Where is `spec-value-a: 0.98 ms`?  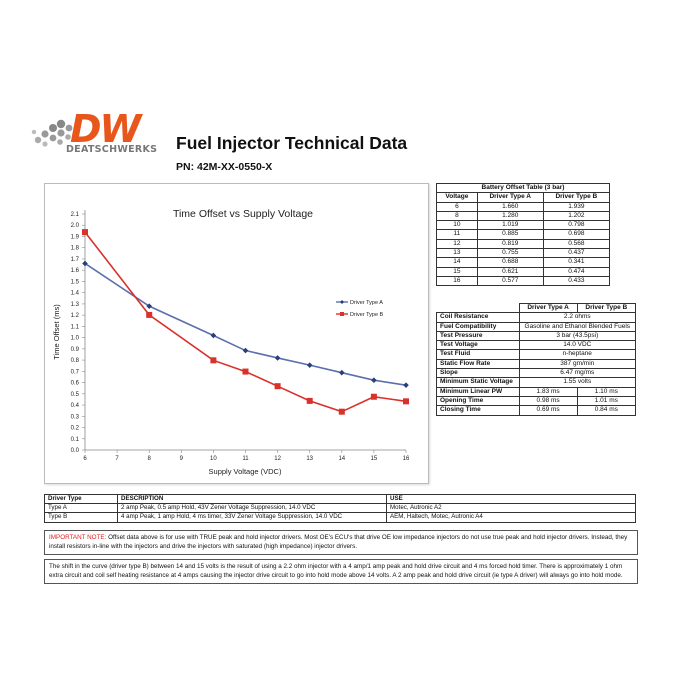 spec-value-a: 0.98 ms is located at coordinates (548, 401).